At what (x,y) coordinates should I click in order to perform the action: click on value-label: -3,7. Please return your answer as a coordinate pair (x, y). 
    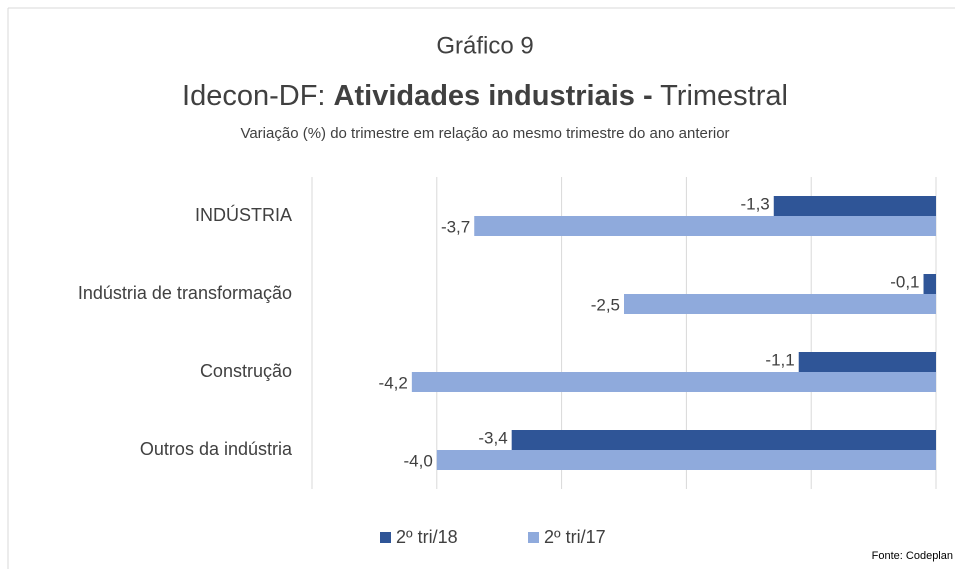
    Looking at the image, I should click on (455, 226).